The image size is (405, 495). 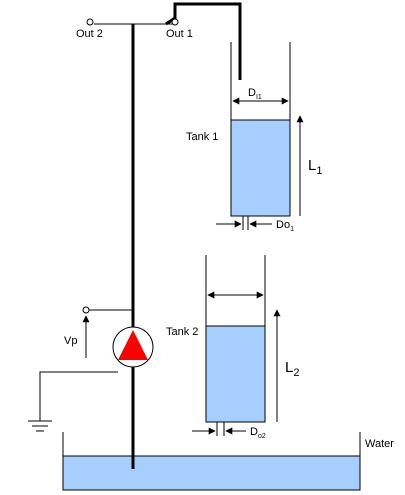 I want to click on reservoir, so click(x=211, y=461).